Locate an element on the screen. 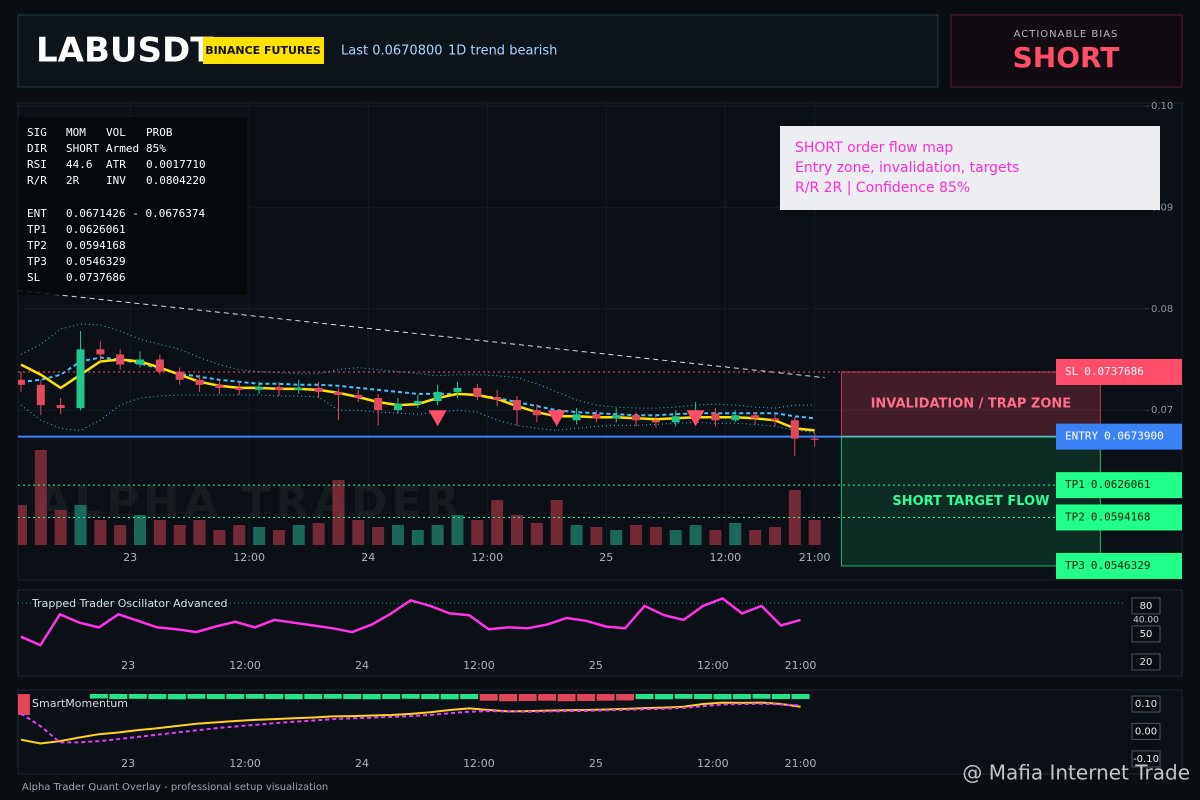 This screenshot has width=1200, height=800. level-name: TP2 is located at coordinates (1075, 516).